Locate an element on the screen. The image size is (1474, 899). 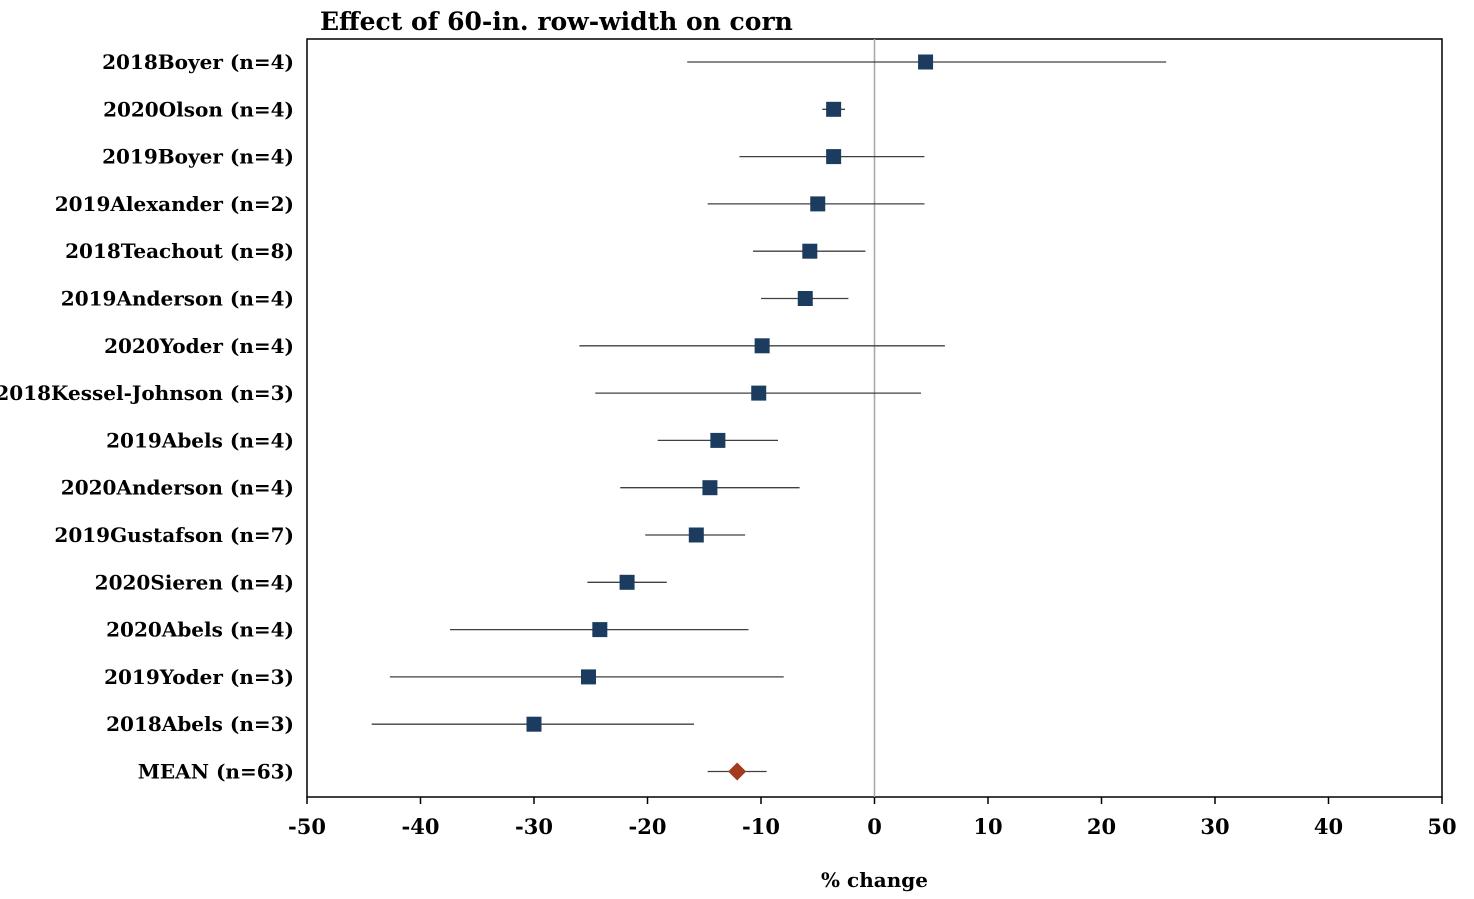
study-label-2019boyer-n-4: 2019Boyer (n=4) is located at coordinates (198, 157).